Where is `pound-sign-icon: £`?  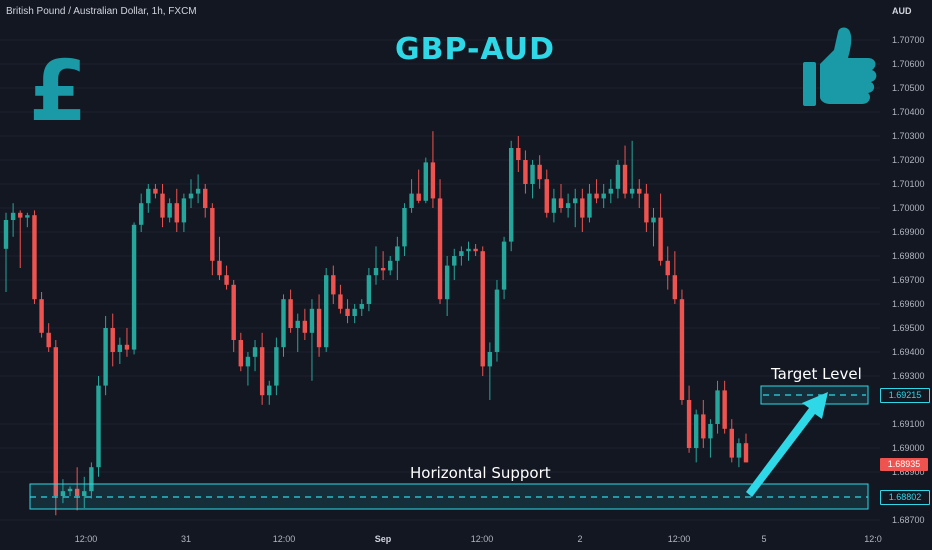
pound-sign-icon: £ is located at coordinates (58, 91).